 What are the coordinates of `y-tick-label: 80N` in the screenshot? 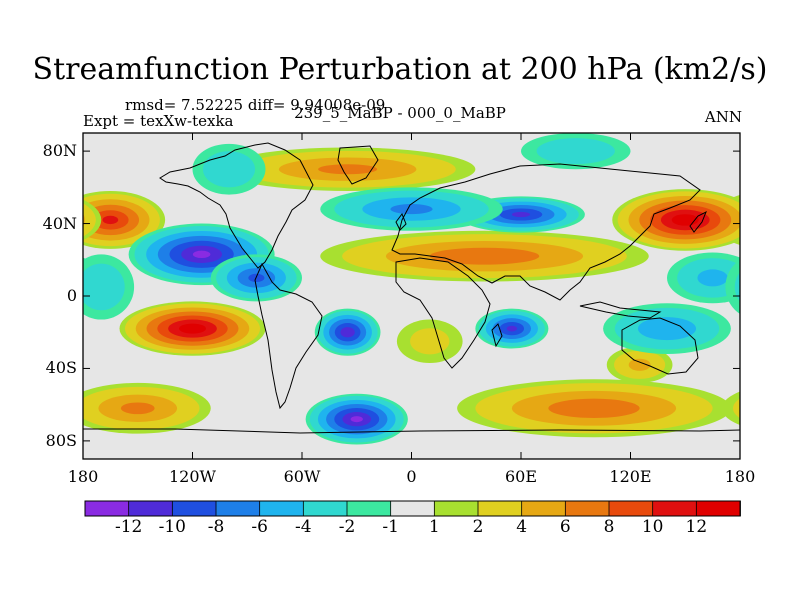 It's located at (59, 151).